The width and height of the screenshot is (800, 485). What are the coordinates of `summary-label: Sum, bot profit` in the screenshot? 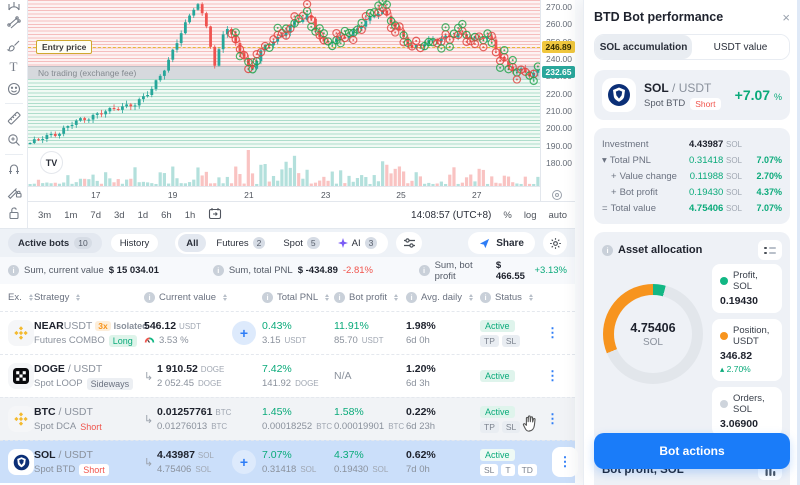 It's located at (453, 270).